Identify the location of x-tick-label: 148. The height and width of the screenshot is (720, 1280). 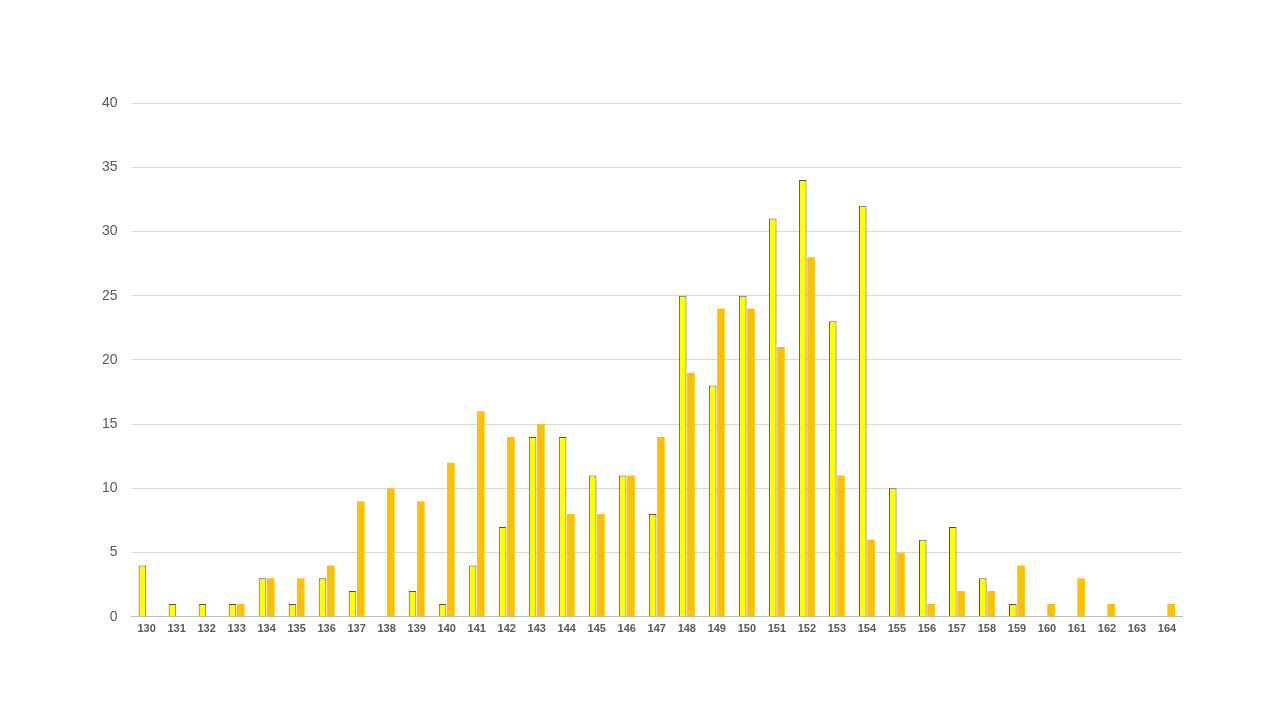
(686, 628).